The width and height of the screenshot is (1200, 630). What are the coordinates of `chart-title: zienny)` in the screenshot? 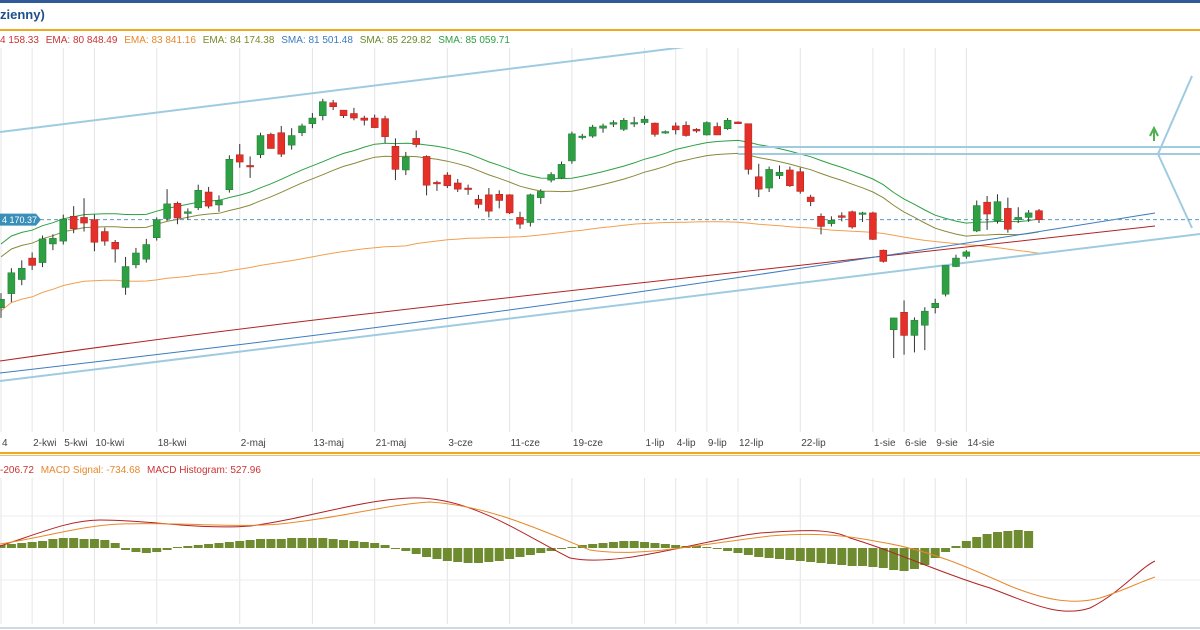 It's located at (22, 14).